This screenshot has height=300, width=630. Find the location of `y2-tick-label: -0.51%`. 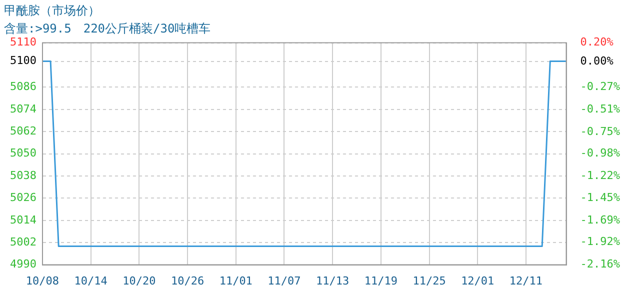

y2-tick-label: -0.51% is located at coordinates (600, 109).